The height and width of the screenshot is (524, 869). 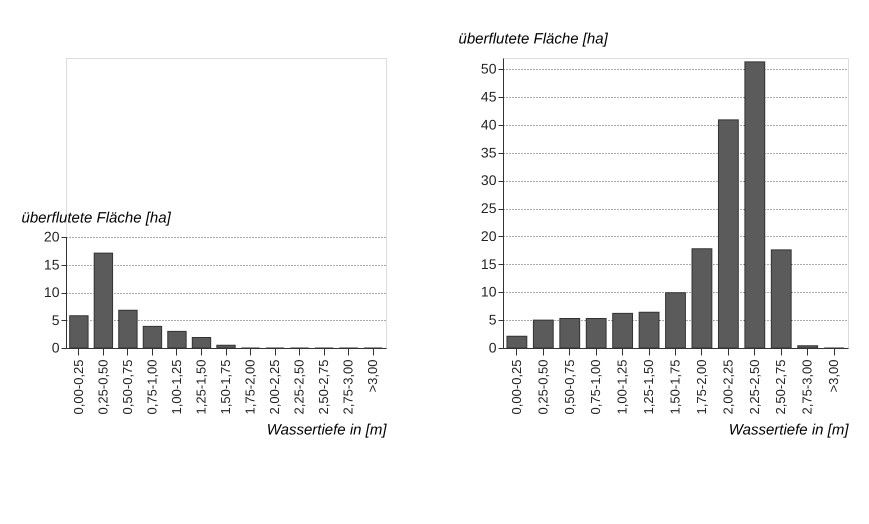 I want to click on y-tick-label: 30, so click(x=488, y=180).